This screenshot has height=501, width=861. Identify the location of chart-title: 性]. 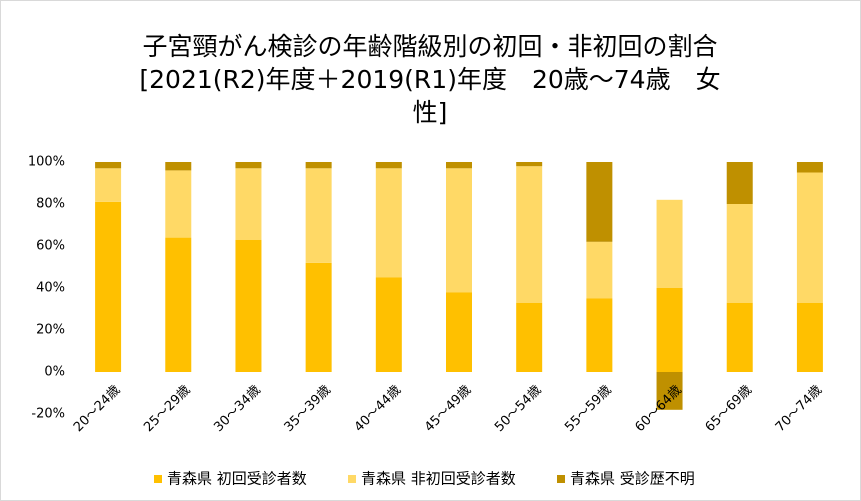
(430, 112).